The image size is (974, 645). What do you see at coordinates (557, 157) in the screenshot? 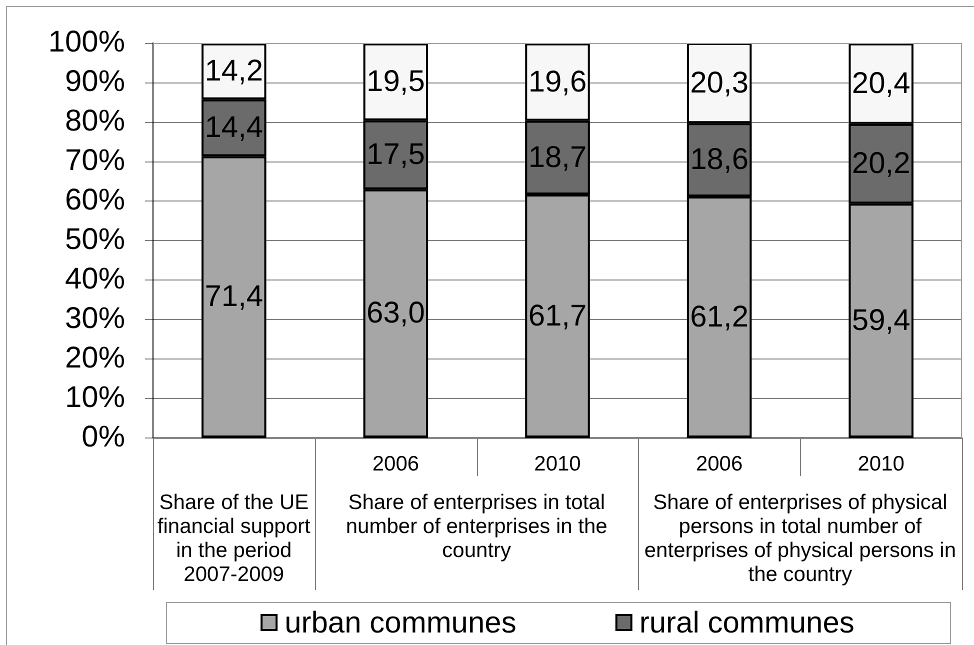
I see `data-label: 18,7` at bounding box center [557, 157].